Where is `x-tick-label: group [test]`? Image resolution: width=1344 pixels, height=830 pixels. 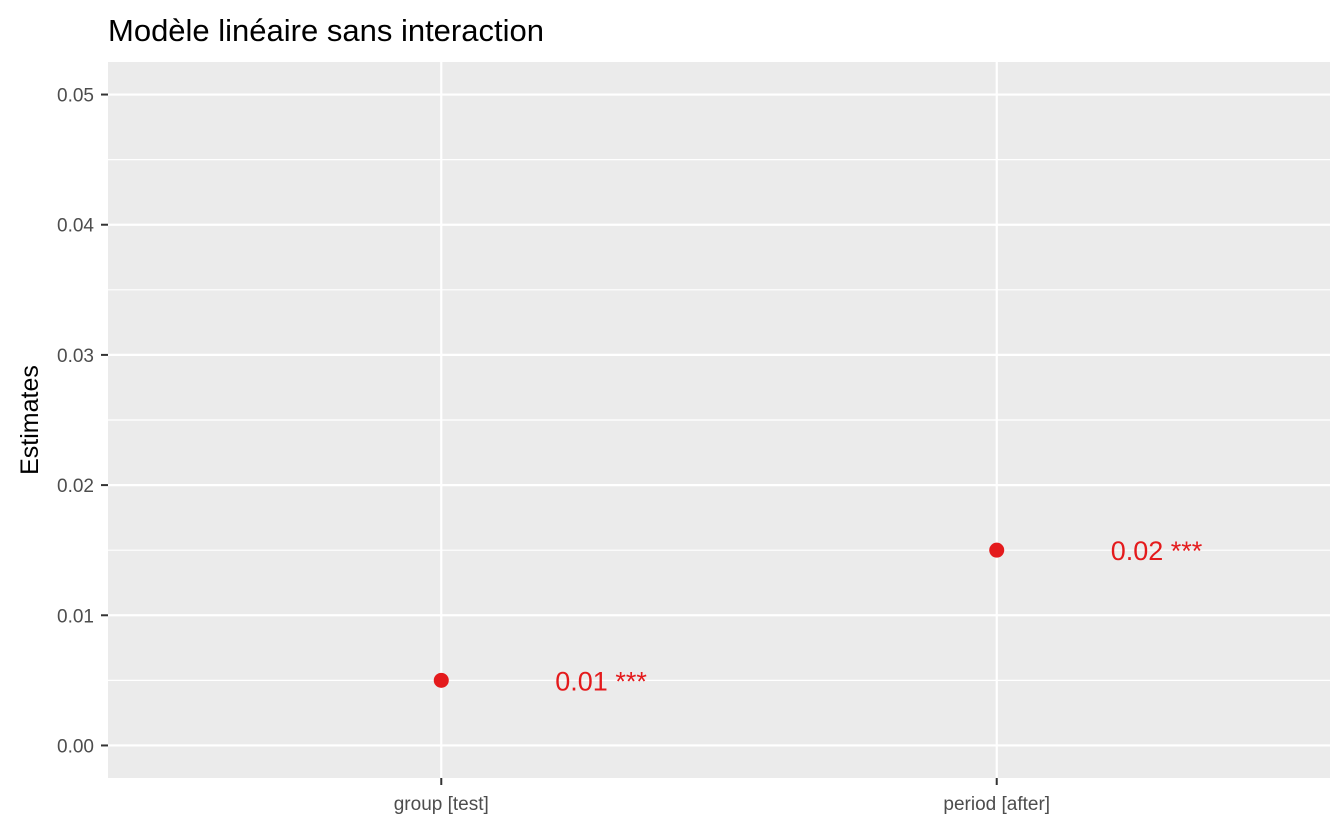 x-tick-label: group [test] is located at coordinates (441, 804).